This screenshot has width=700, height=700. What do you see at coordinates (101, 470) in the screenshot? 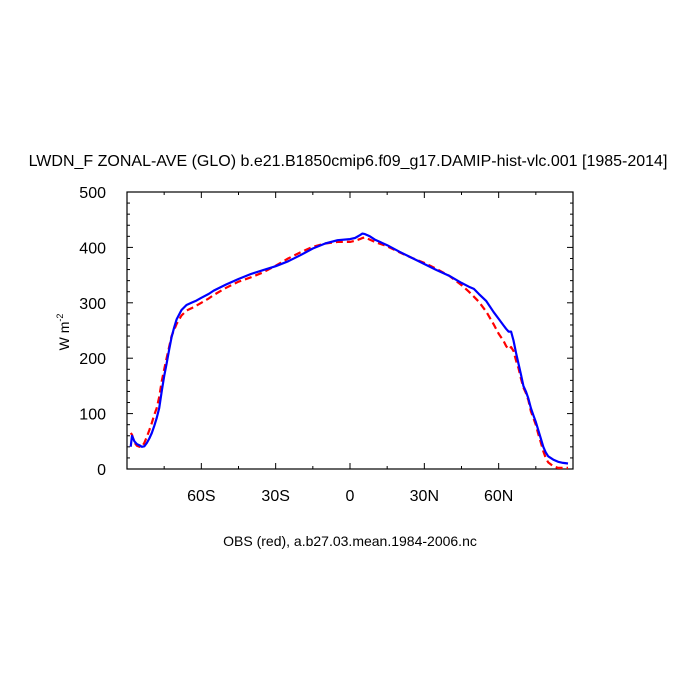
I see `y-tick-label: 0` at bounding box center [101, 470].